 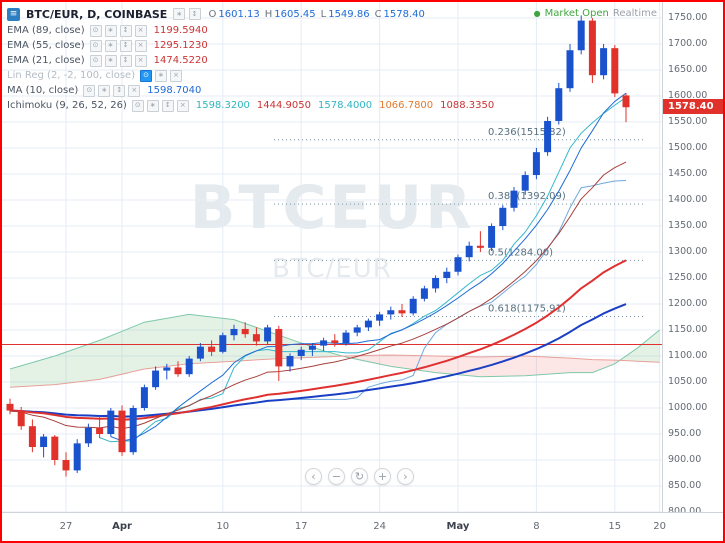 What do you see at coordinates (349, 14) in the screenshot?
I see `ohlc-value: 1549.86` at bounding box center [349, 14].